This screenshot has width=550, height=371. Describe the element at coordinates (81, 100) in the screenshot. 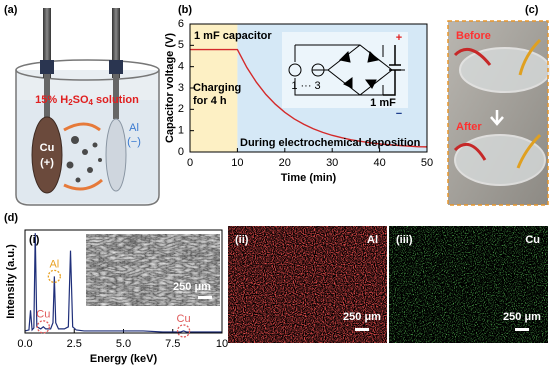

I see `text: SO` at that location.